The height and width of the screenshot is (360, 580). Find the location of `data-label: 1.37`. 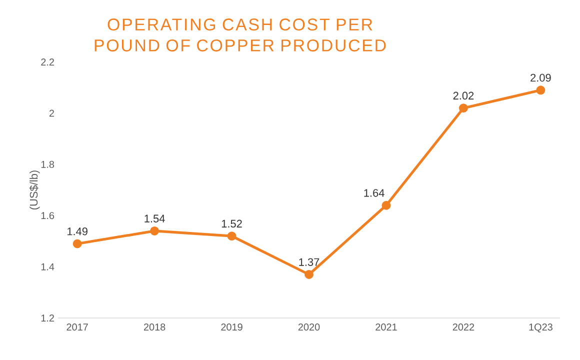

data-label: 1.37 is located at coordinates (309, 262).